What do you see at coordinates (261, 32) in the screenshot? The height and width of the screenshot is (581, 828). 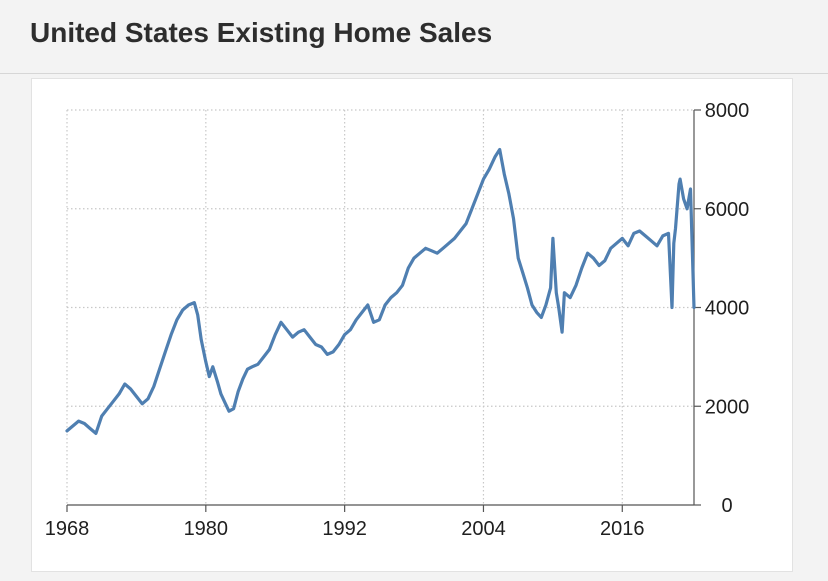 I see `page-title: United States Existing Home Sales` at bounding box center [261, 32].